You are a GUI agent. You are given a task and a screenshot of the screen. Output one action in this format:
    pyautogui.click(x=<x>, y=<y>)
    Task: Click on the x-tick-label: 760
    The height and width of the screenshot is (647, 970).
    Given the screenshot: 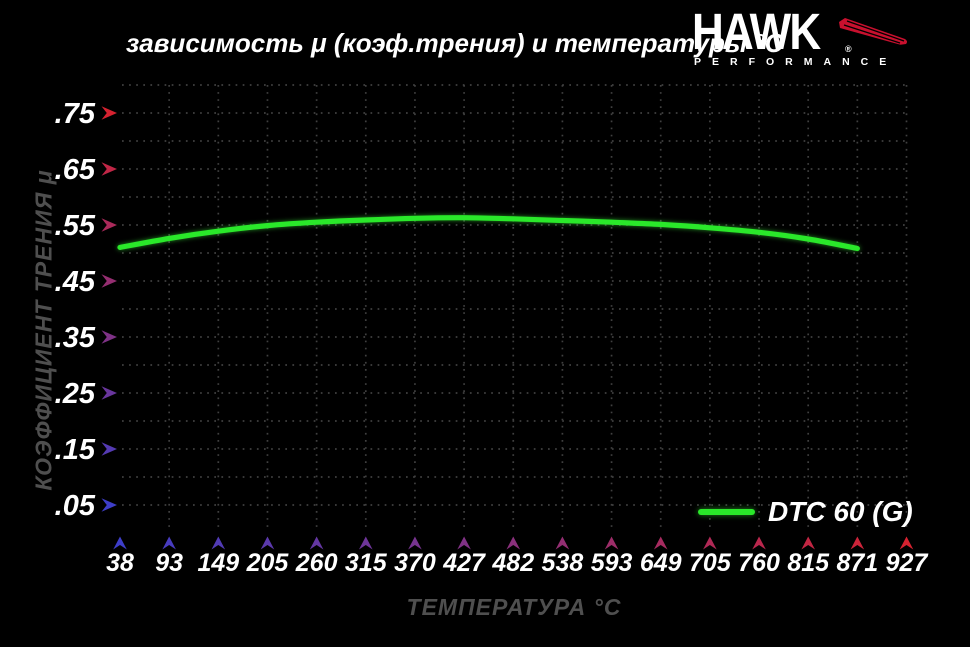 What is the action you would take?
    pyautogui.click(x=759, y=563)
    